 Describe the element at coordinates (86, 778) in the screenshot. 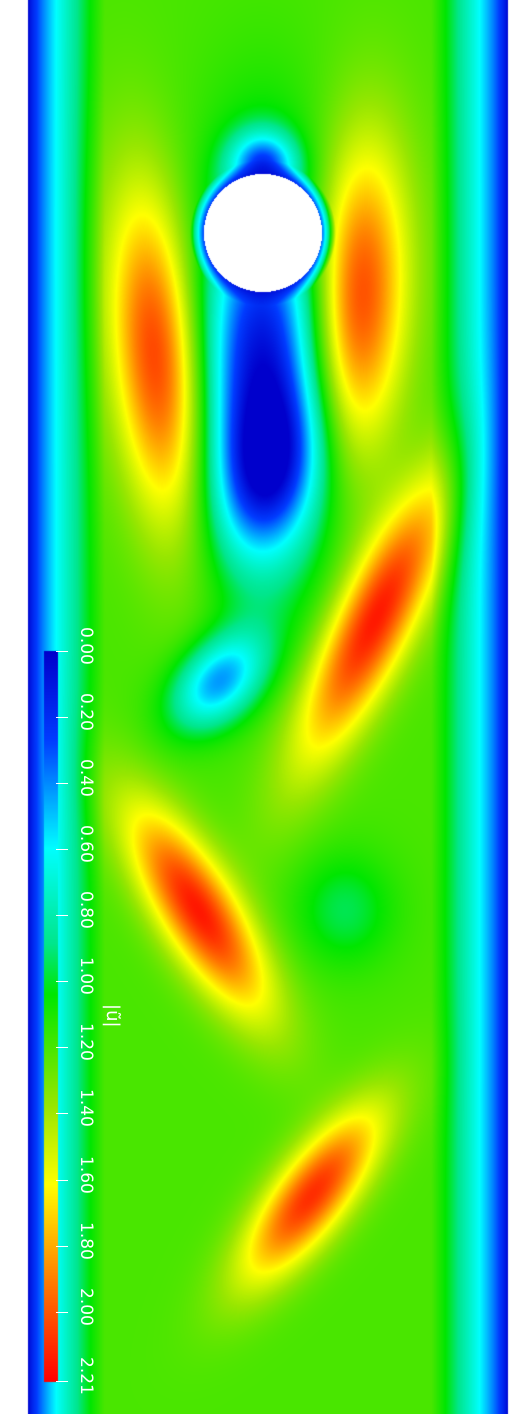

I see `colorbar-tick-label: 0.40` at that location.